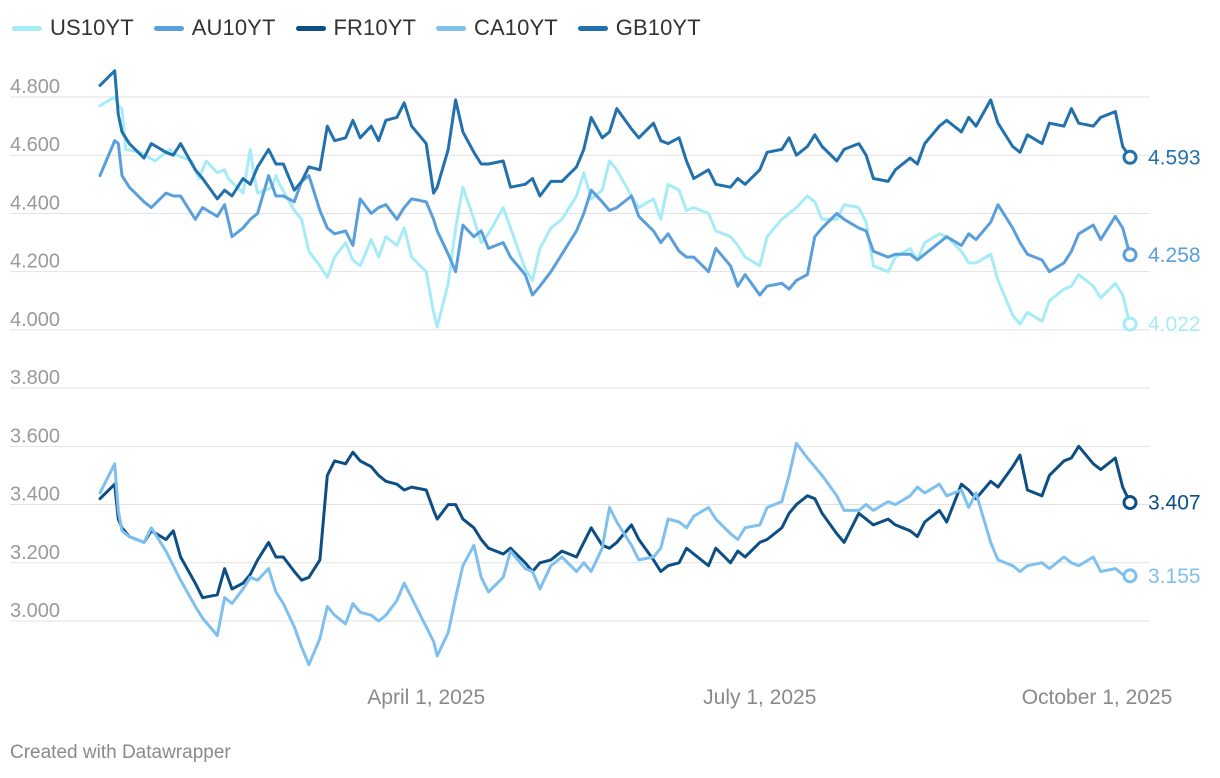 The image size is (1220, 778). What do you see at coordinates (35, 145) in the screenshot?
I see `y-tick-label: 4.600` at bounding box center [35, 145].